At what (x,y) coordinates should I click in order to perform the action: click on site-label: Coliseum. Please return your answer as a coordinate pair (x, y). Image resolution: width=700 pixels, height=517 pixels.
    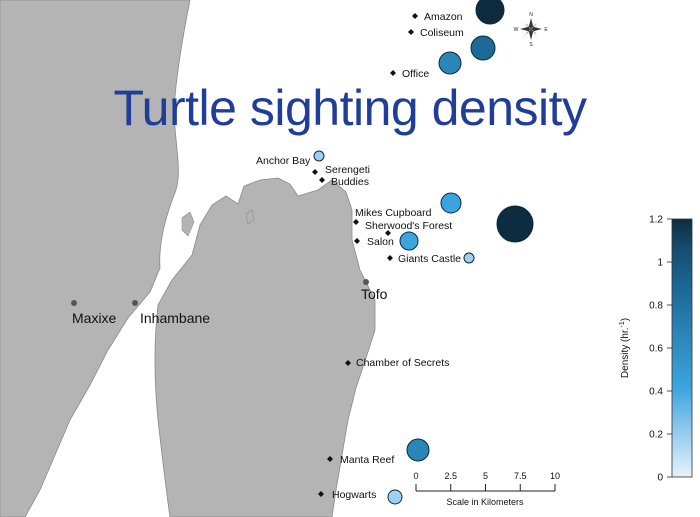
    Looking at the image, I should click on (442, 33).